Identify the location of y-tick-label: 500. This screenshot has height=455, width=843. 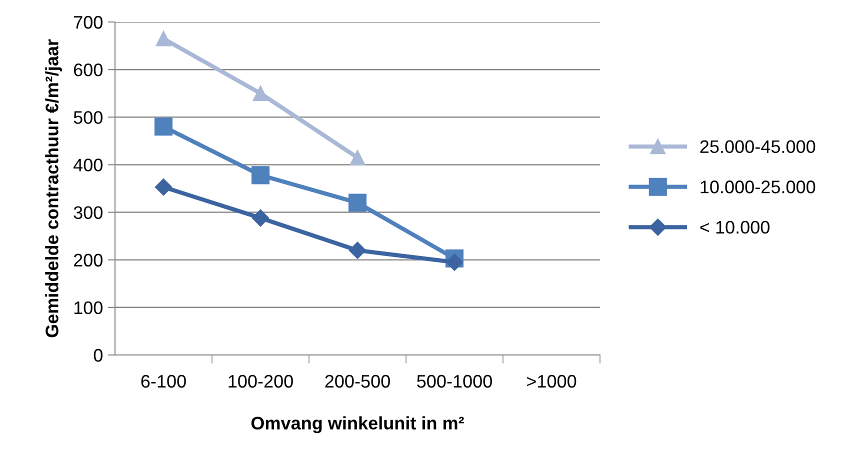
(88, 117).